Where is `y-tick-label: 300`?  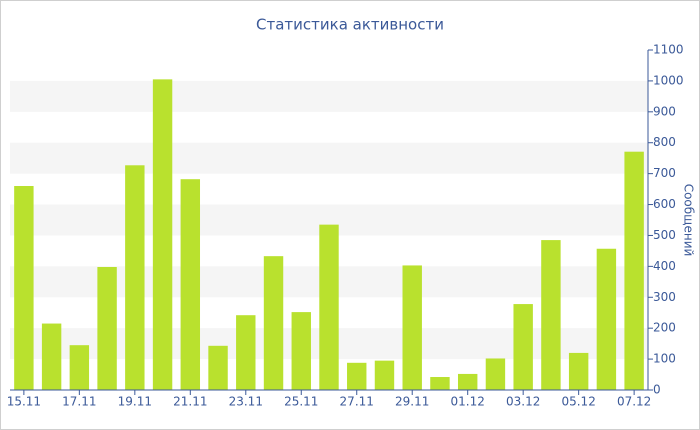 y-tick-label: 300 is located at coordinates (664, 297).